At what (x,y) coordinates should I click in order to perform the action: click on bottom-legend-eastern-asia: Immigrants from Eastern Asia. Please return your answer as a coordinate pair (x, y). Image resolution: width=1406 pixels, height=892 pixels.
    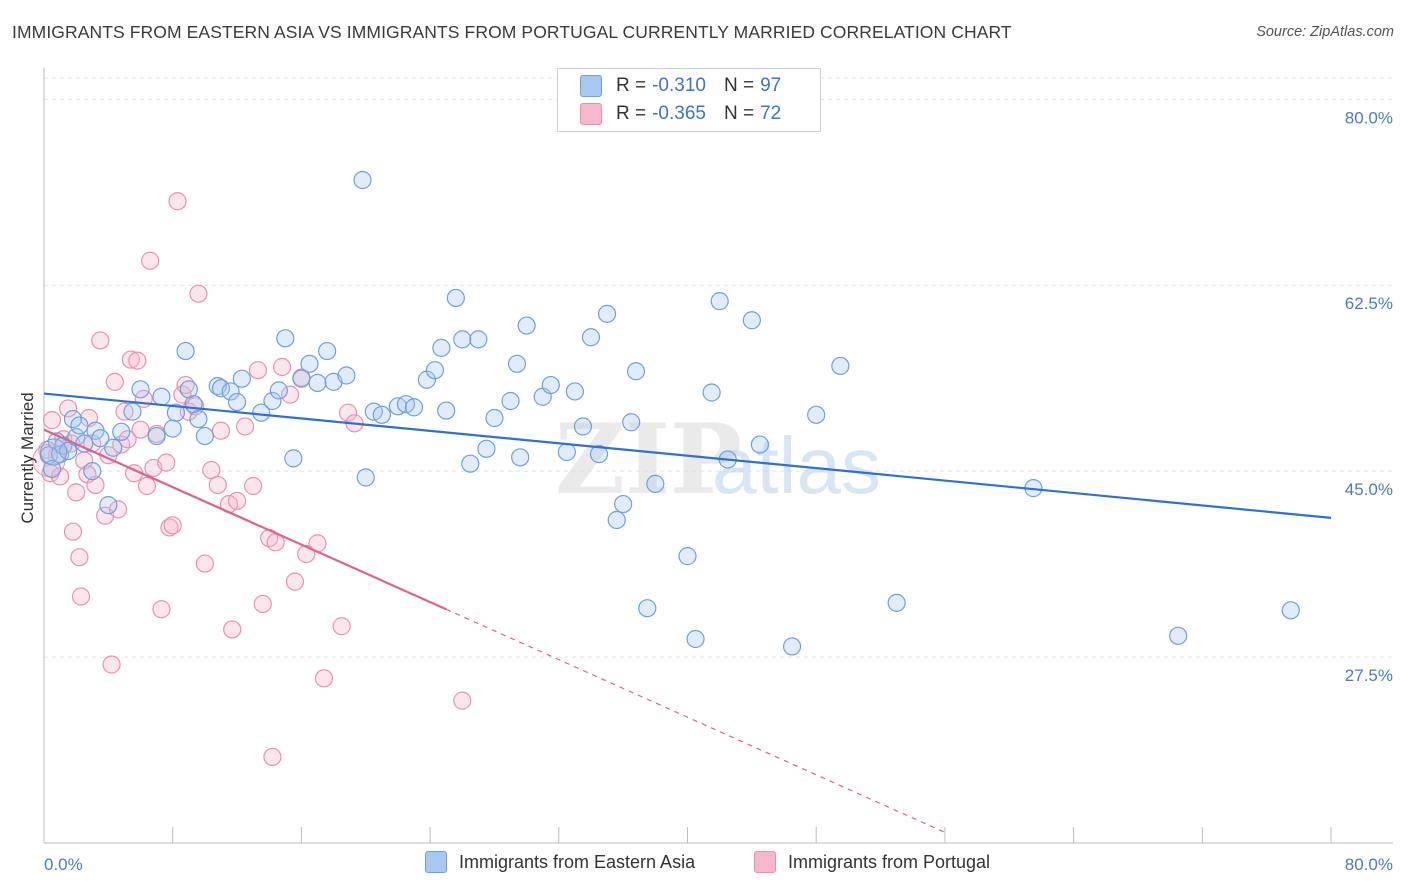
    Looking at the image, I should click on (560, 862).